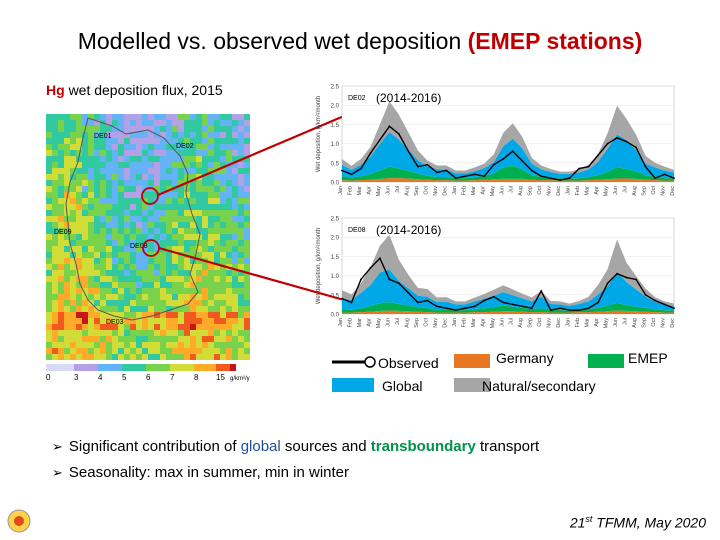  What do you see at coordinates (398, 189) in the screenshot?
I see `x-tick-label: Jul` at bounding box center [398, 189].